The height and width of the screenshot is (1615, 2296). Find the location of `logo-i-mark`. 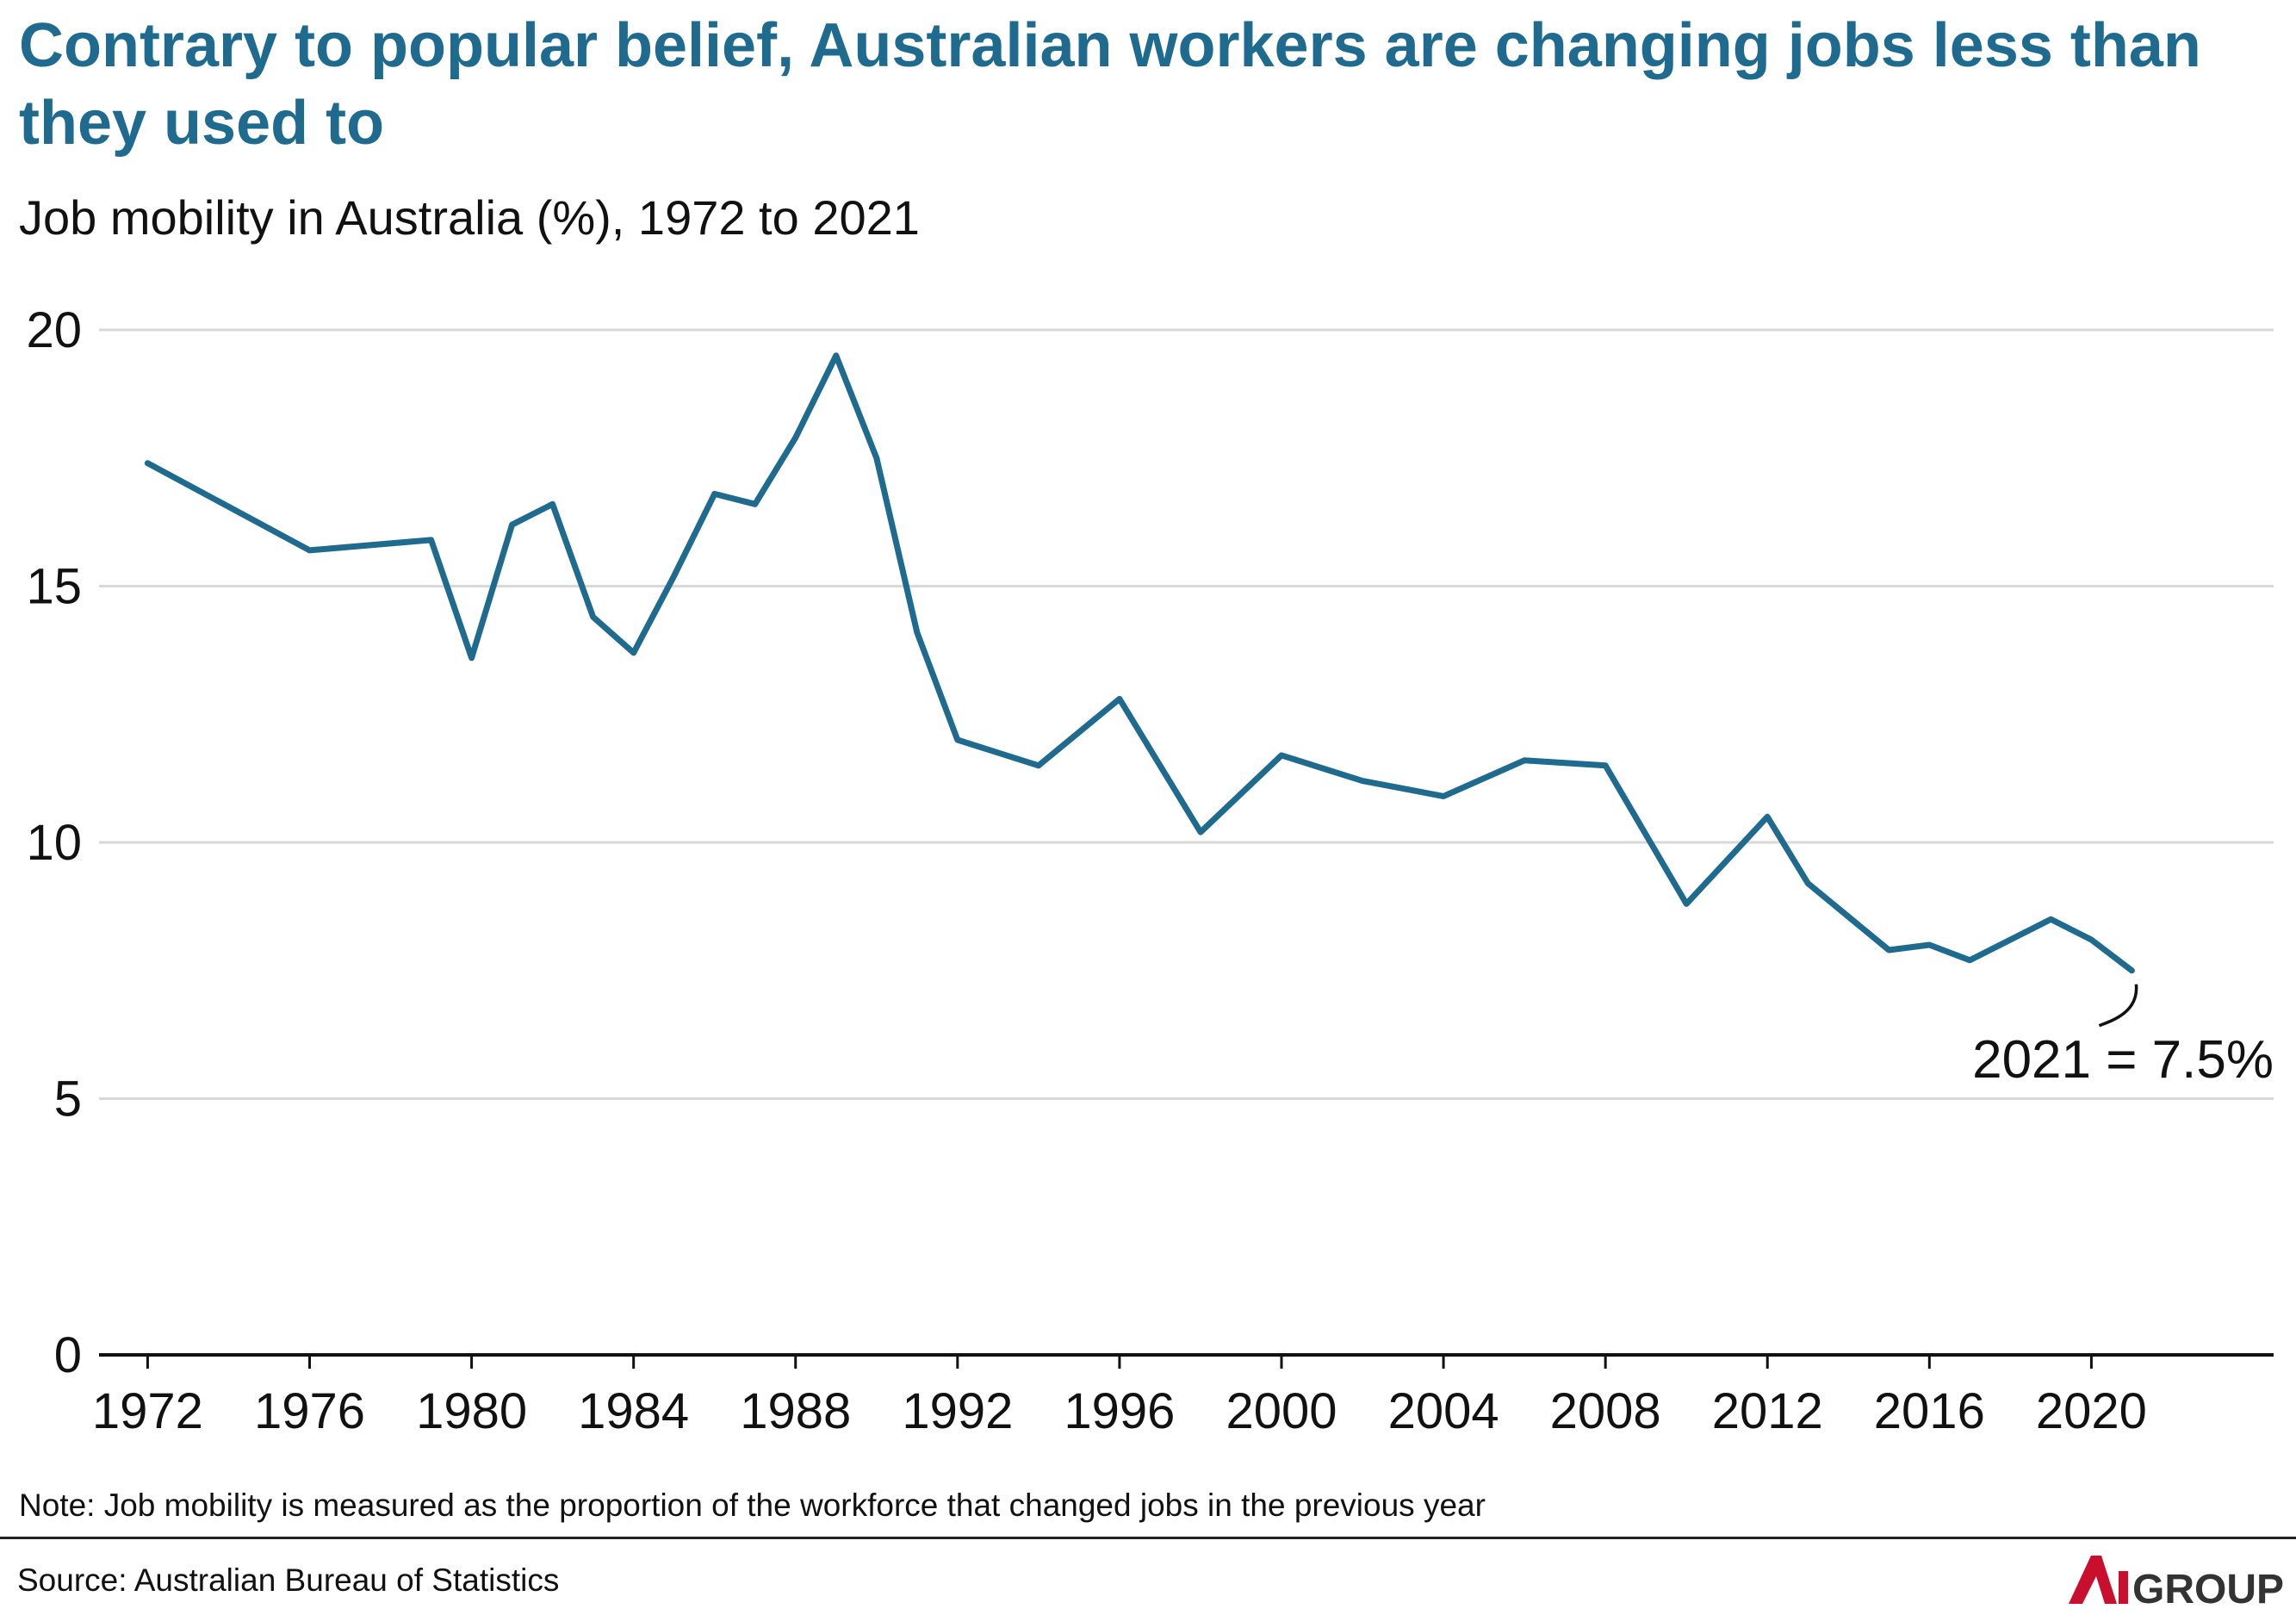

logo-i-mark is located at coordinates (2123, 1587).